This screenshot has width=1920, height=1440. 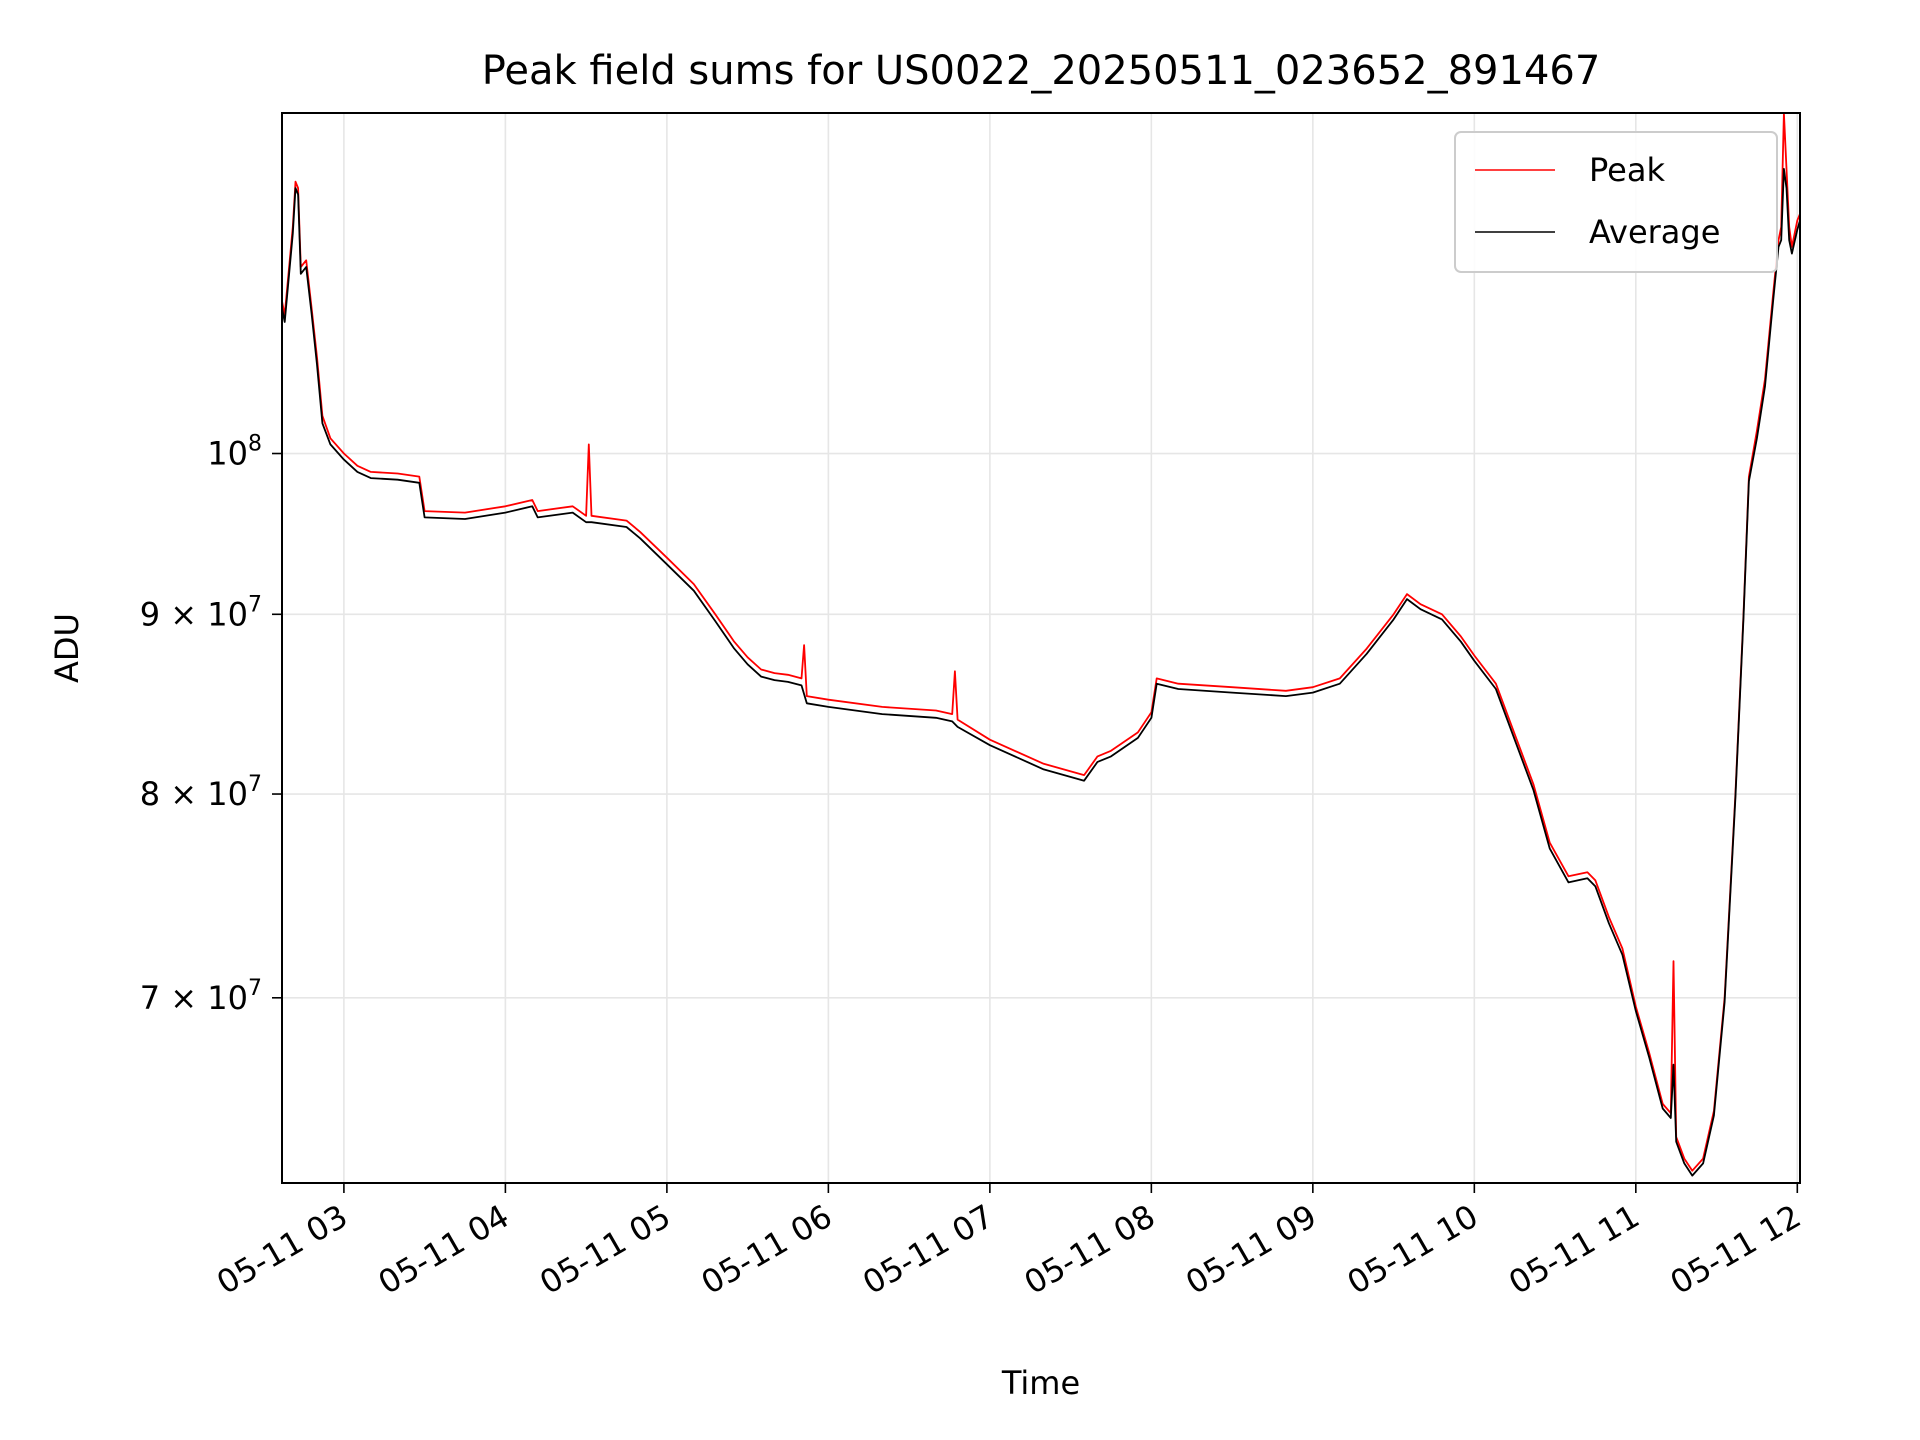 I want to click on y-tick-label: 9 × 107, so click(x=201, y=612).